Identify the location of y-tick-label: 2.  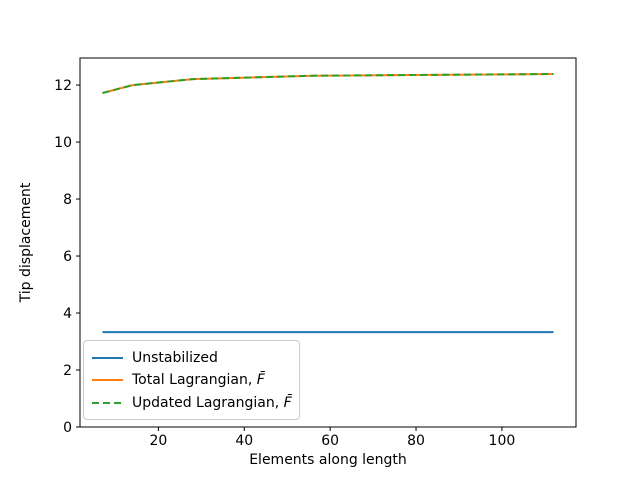
(67, 371).